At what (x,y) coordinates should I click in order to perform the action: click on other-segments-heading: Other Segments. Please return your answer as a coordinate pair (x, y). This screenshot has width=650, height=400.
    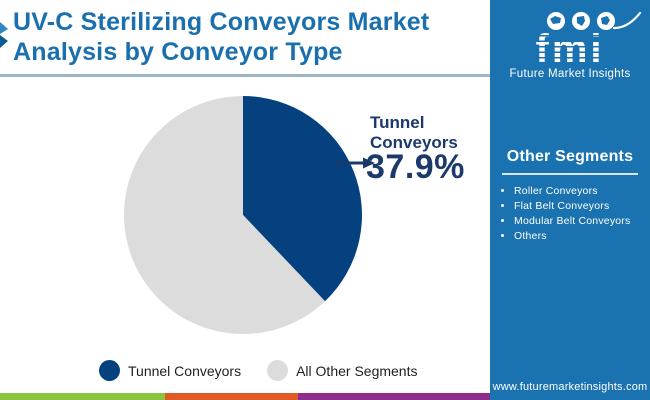
    Looking at the image, I should click on (570, 156).